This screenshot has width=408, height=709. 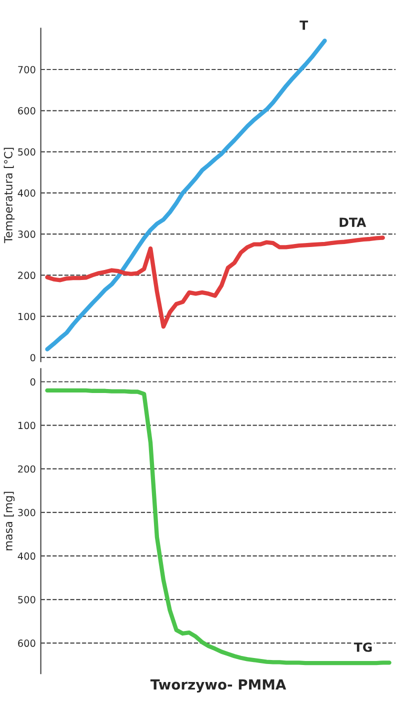 I want to click on series-label: TG, so click(x=363, y=647).